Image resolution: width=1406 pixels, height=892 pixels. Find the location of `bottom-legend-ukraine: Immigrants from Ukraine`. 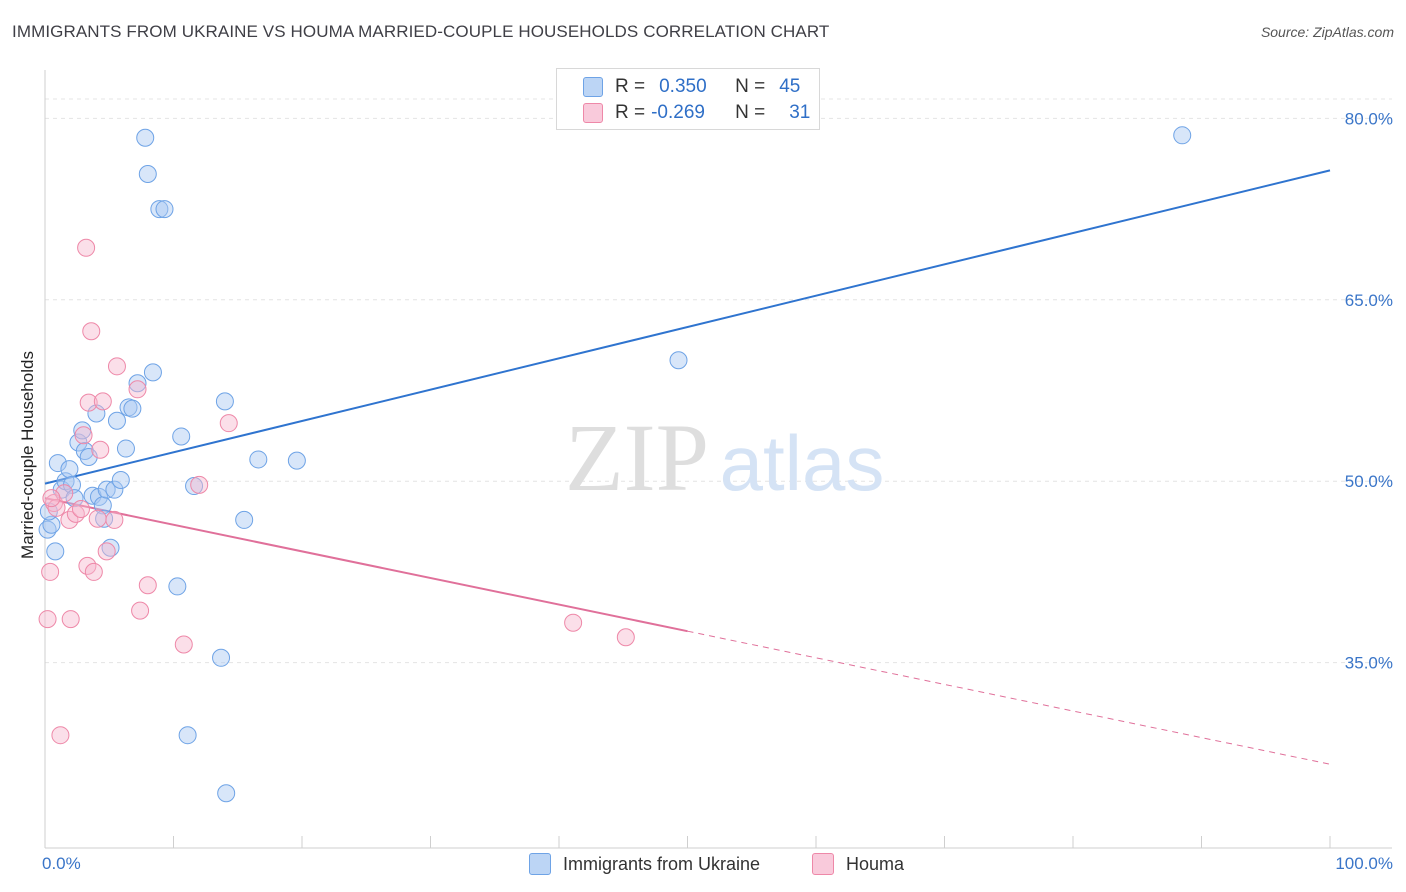

bottom-legend-ukraine: Immigrants from Ukraine is located at coordinates (644, 864).